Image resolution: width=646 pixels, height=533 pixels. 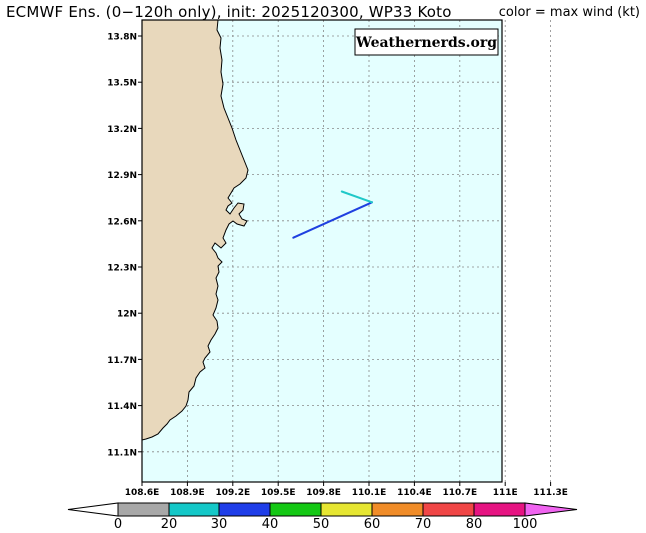 I want to click on colorbar-label: 80, so click(x=474, y=524).